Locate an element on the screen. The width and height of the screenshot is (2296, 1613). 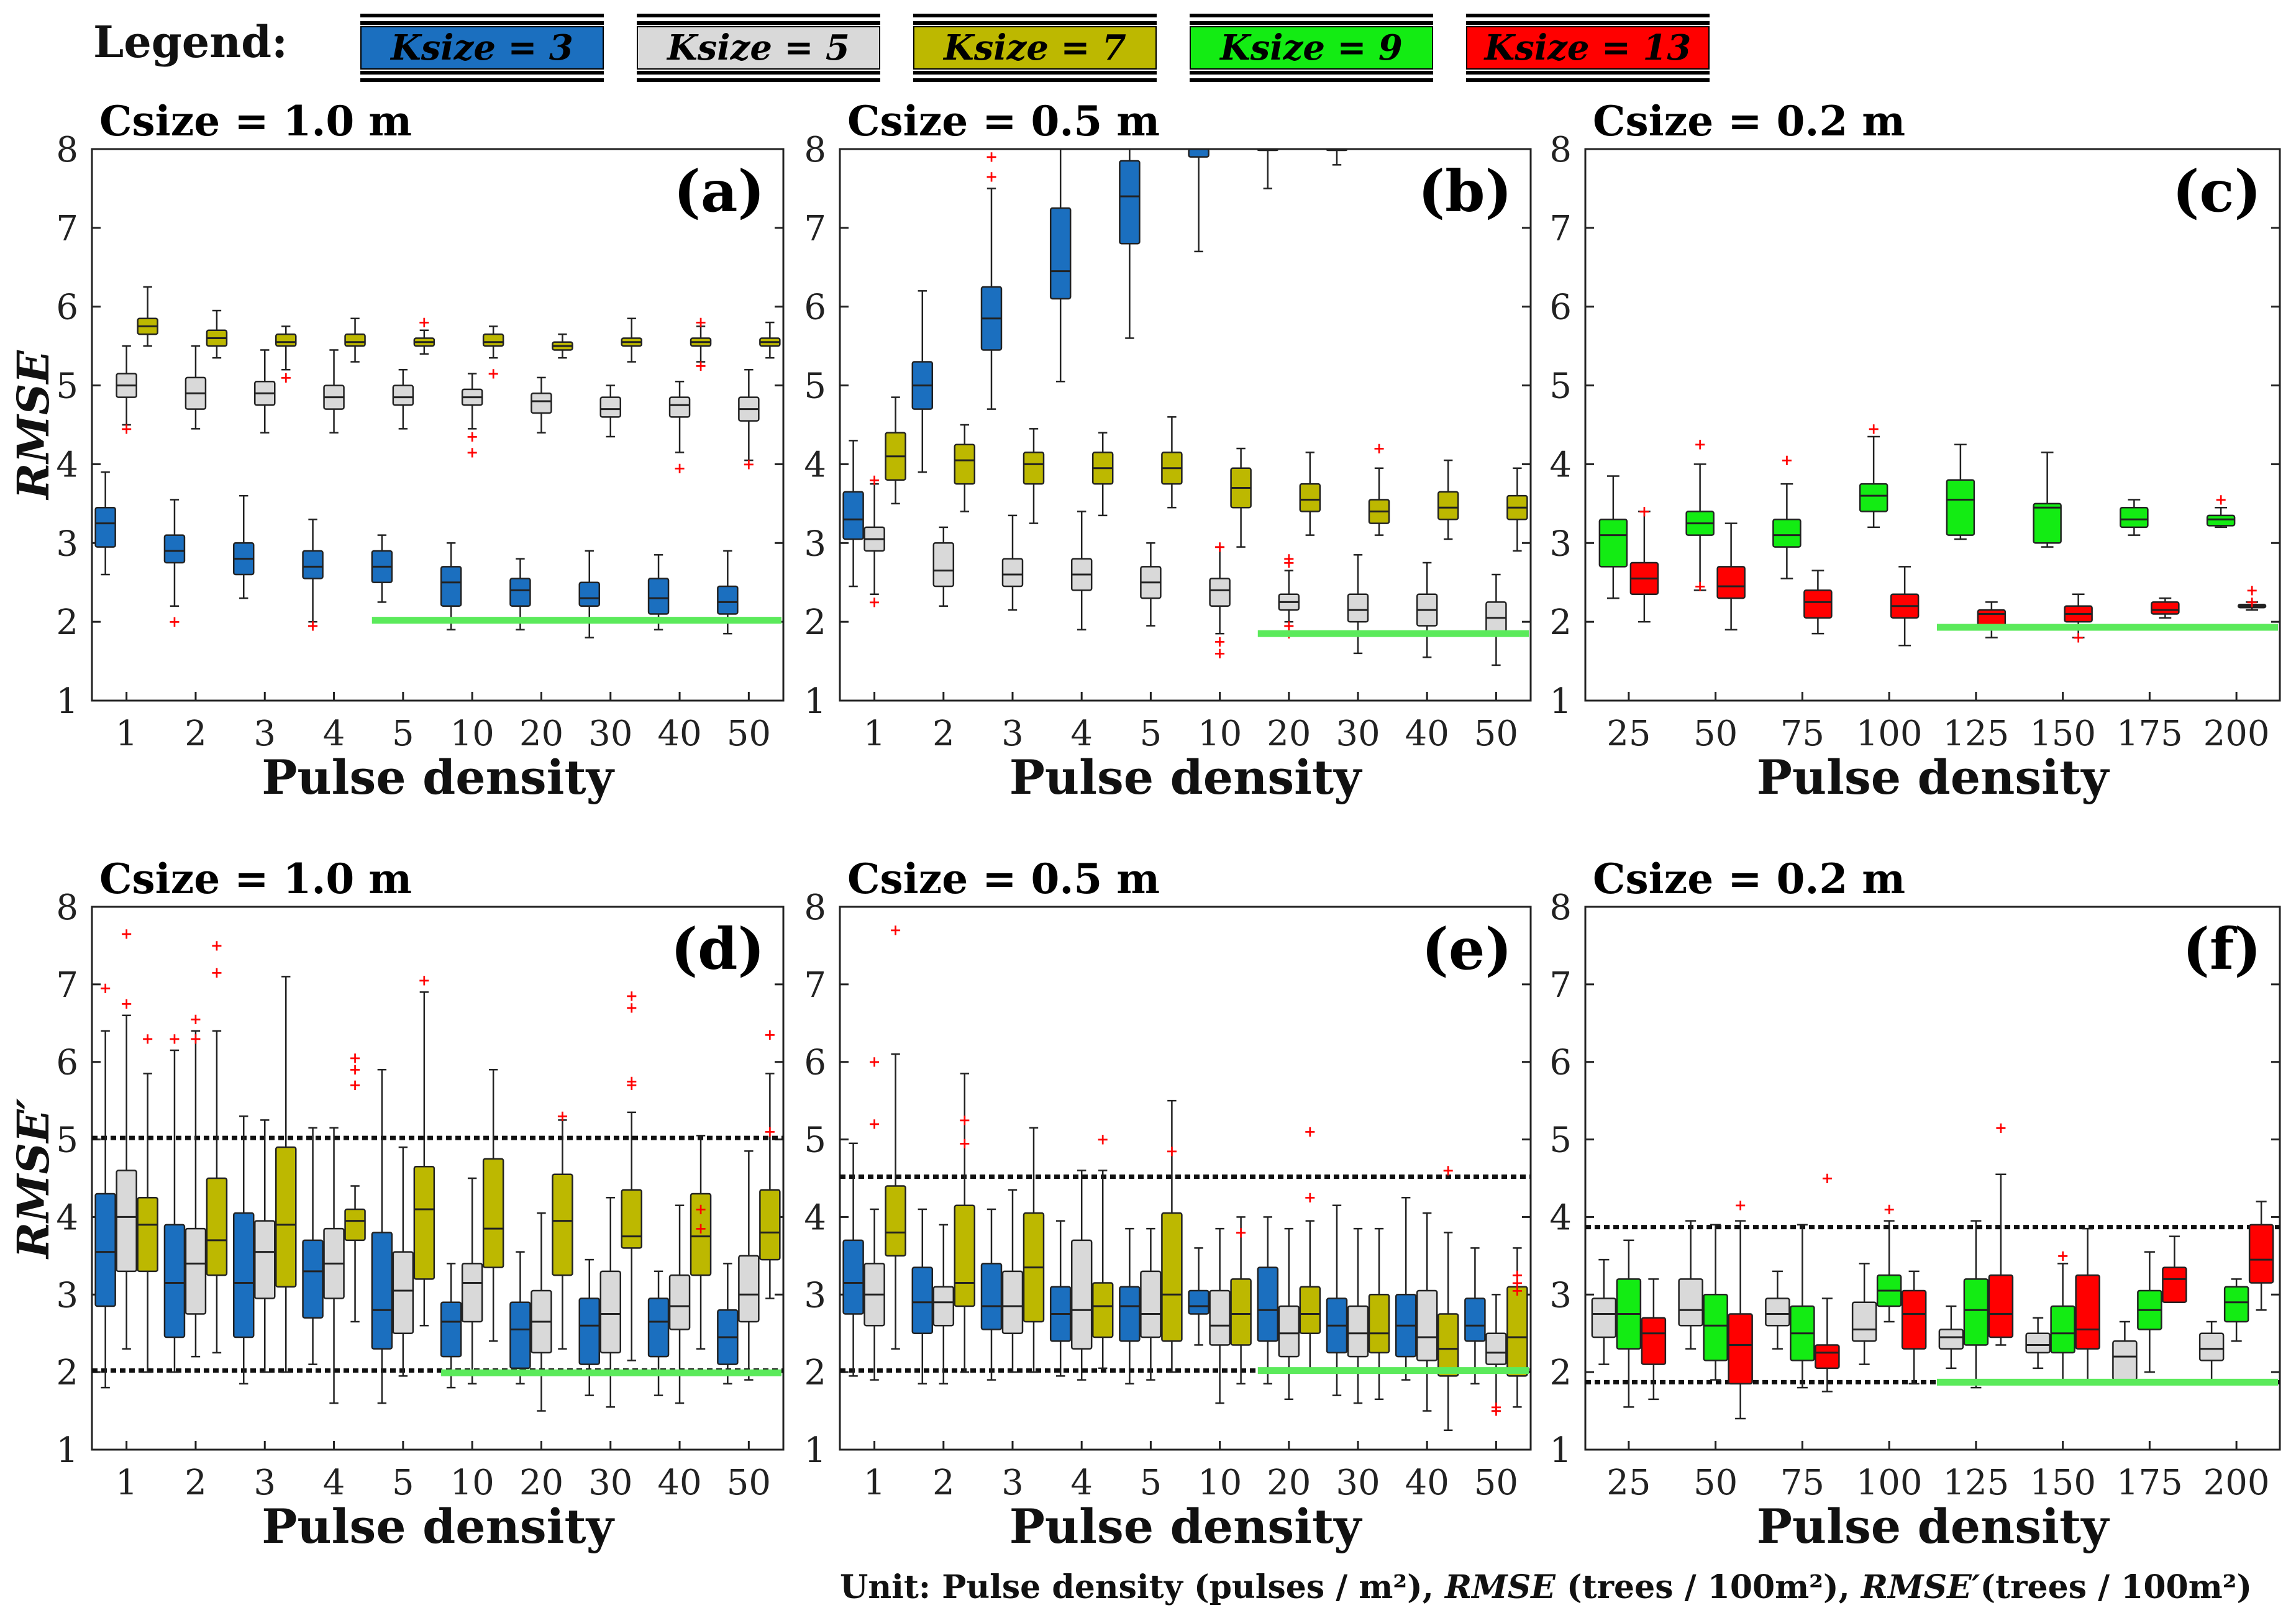
x-tick-label: 200 is located at coordinates (2236, 734).